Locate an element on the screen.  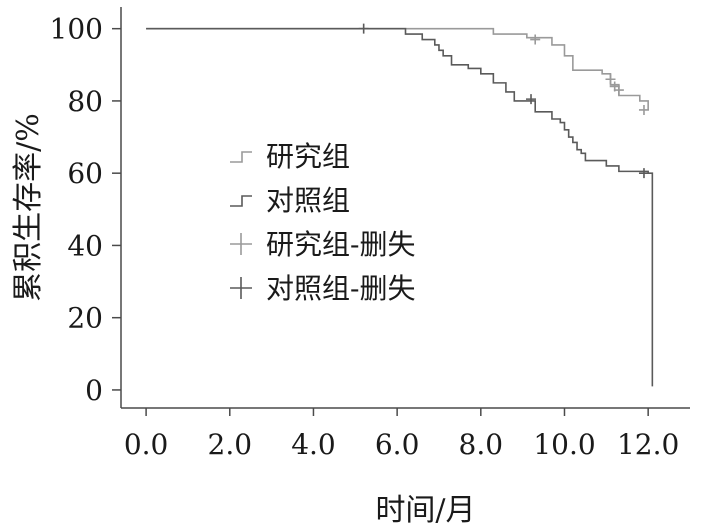
y-tick-label: 80 is located at coordinates (85, 101).